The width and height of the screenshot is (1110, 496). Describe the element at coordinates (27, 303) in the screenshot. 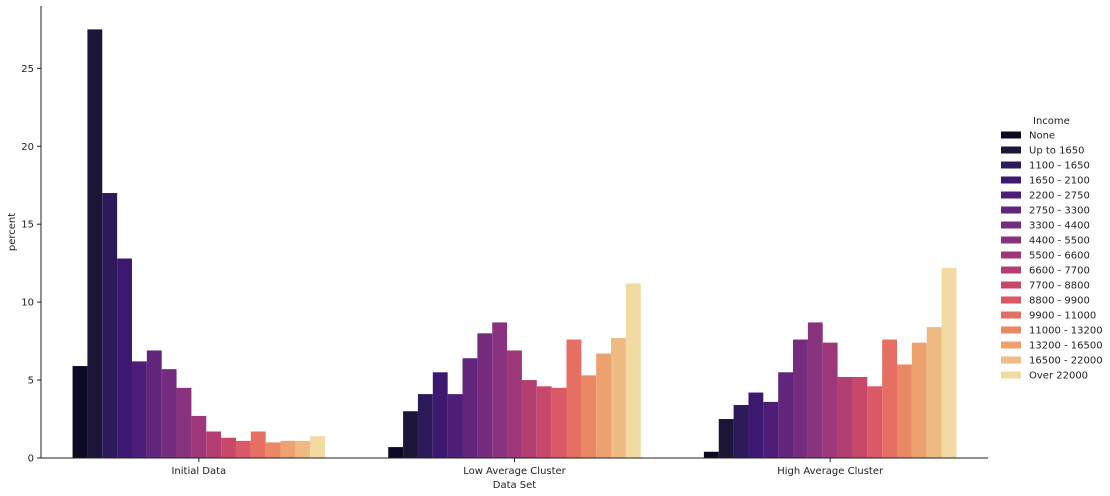

I see `y-tick-label: 10` at that location.